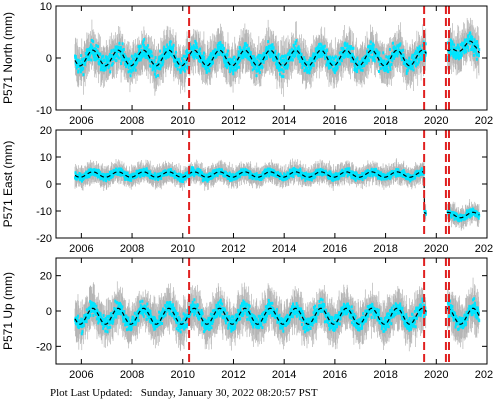  I want to click on error-bars, so click(277, 194).